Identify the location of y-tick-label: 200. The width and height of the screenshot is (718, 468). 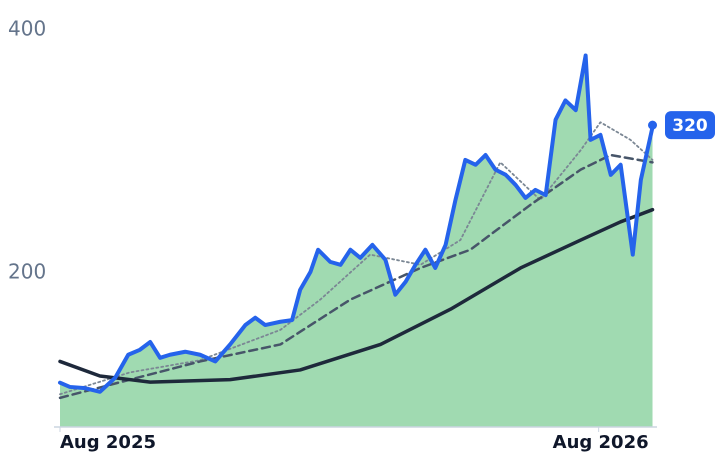
(27, 271).